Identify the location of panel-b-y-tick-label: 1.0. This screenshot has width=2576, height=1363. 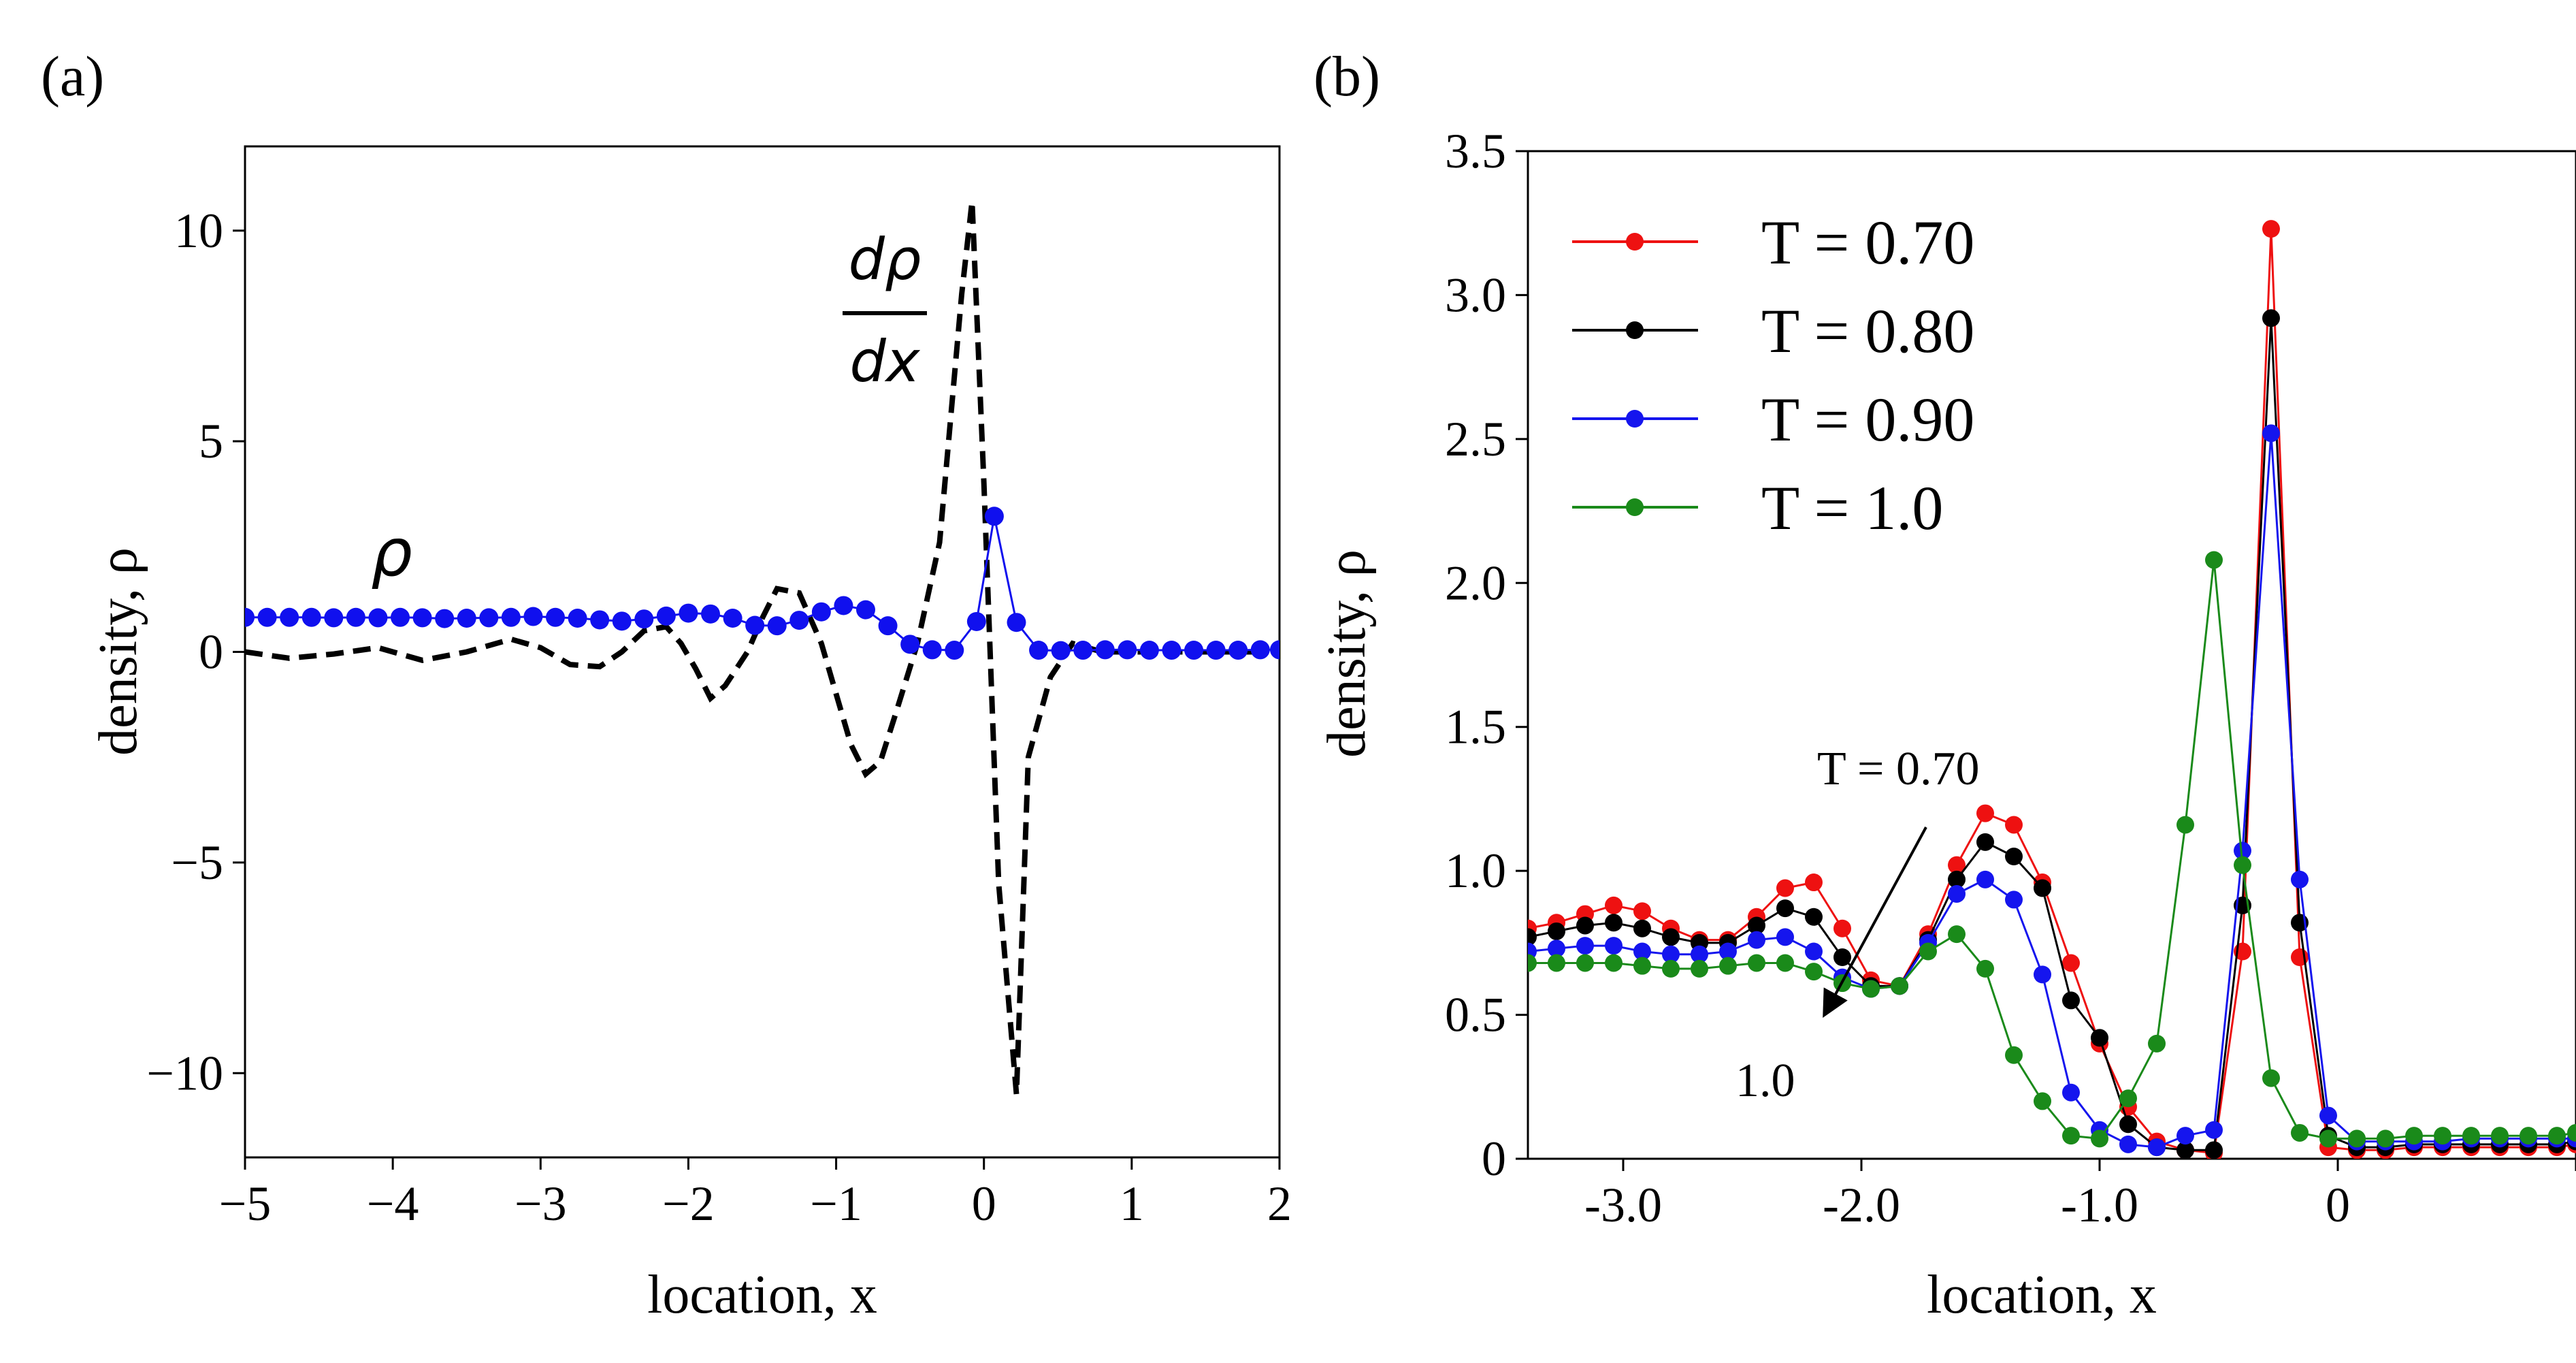
(1475, 871).